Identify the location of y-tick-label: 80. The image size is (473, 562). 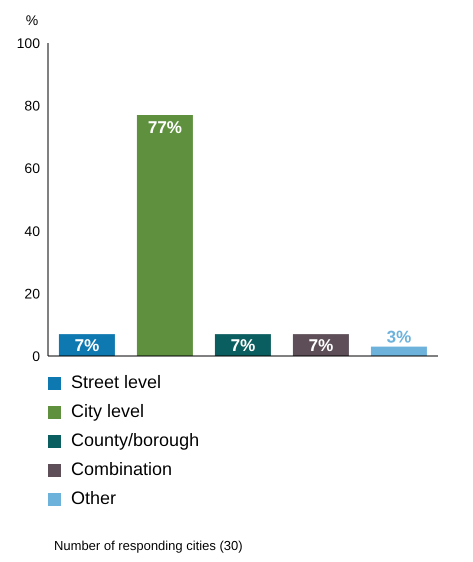
(32, 106).